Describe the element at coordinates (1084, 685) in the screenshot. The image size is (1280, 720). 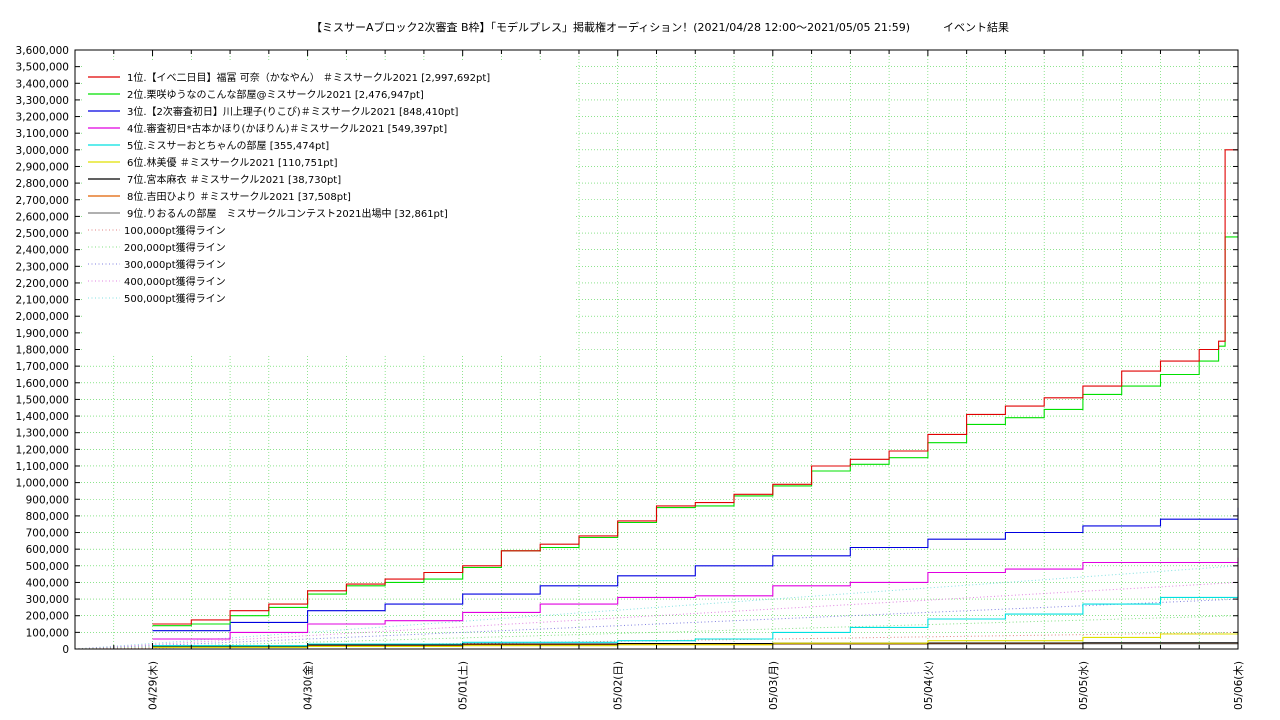
I see `x-tick-label: 05/05(水)` at that location.